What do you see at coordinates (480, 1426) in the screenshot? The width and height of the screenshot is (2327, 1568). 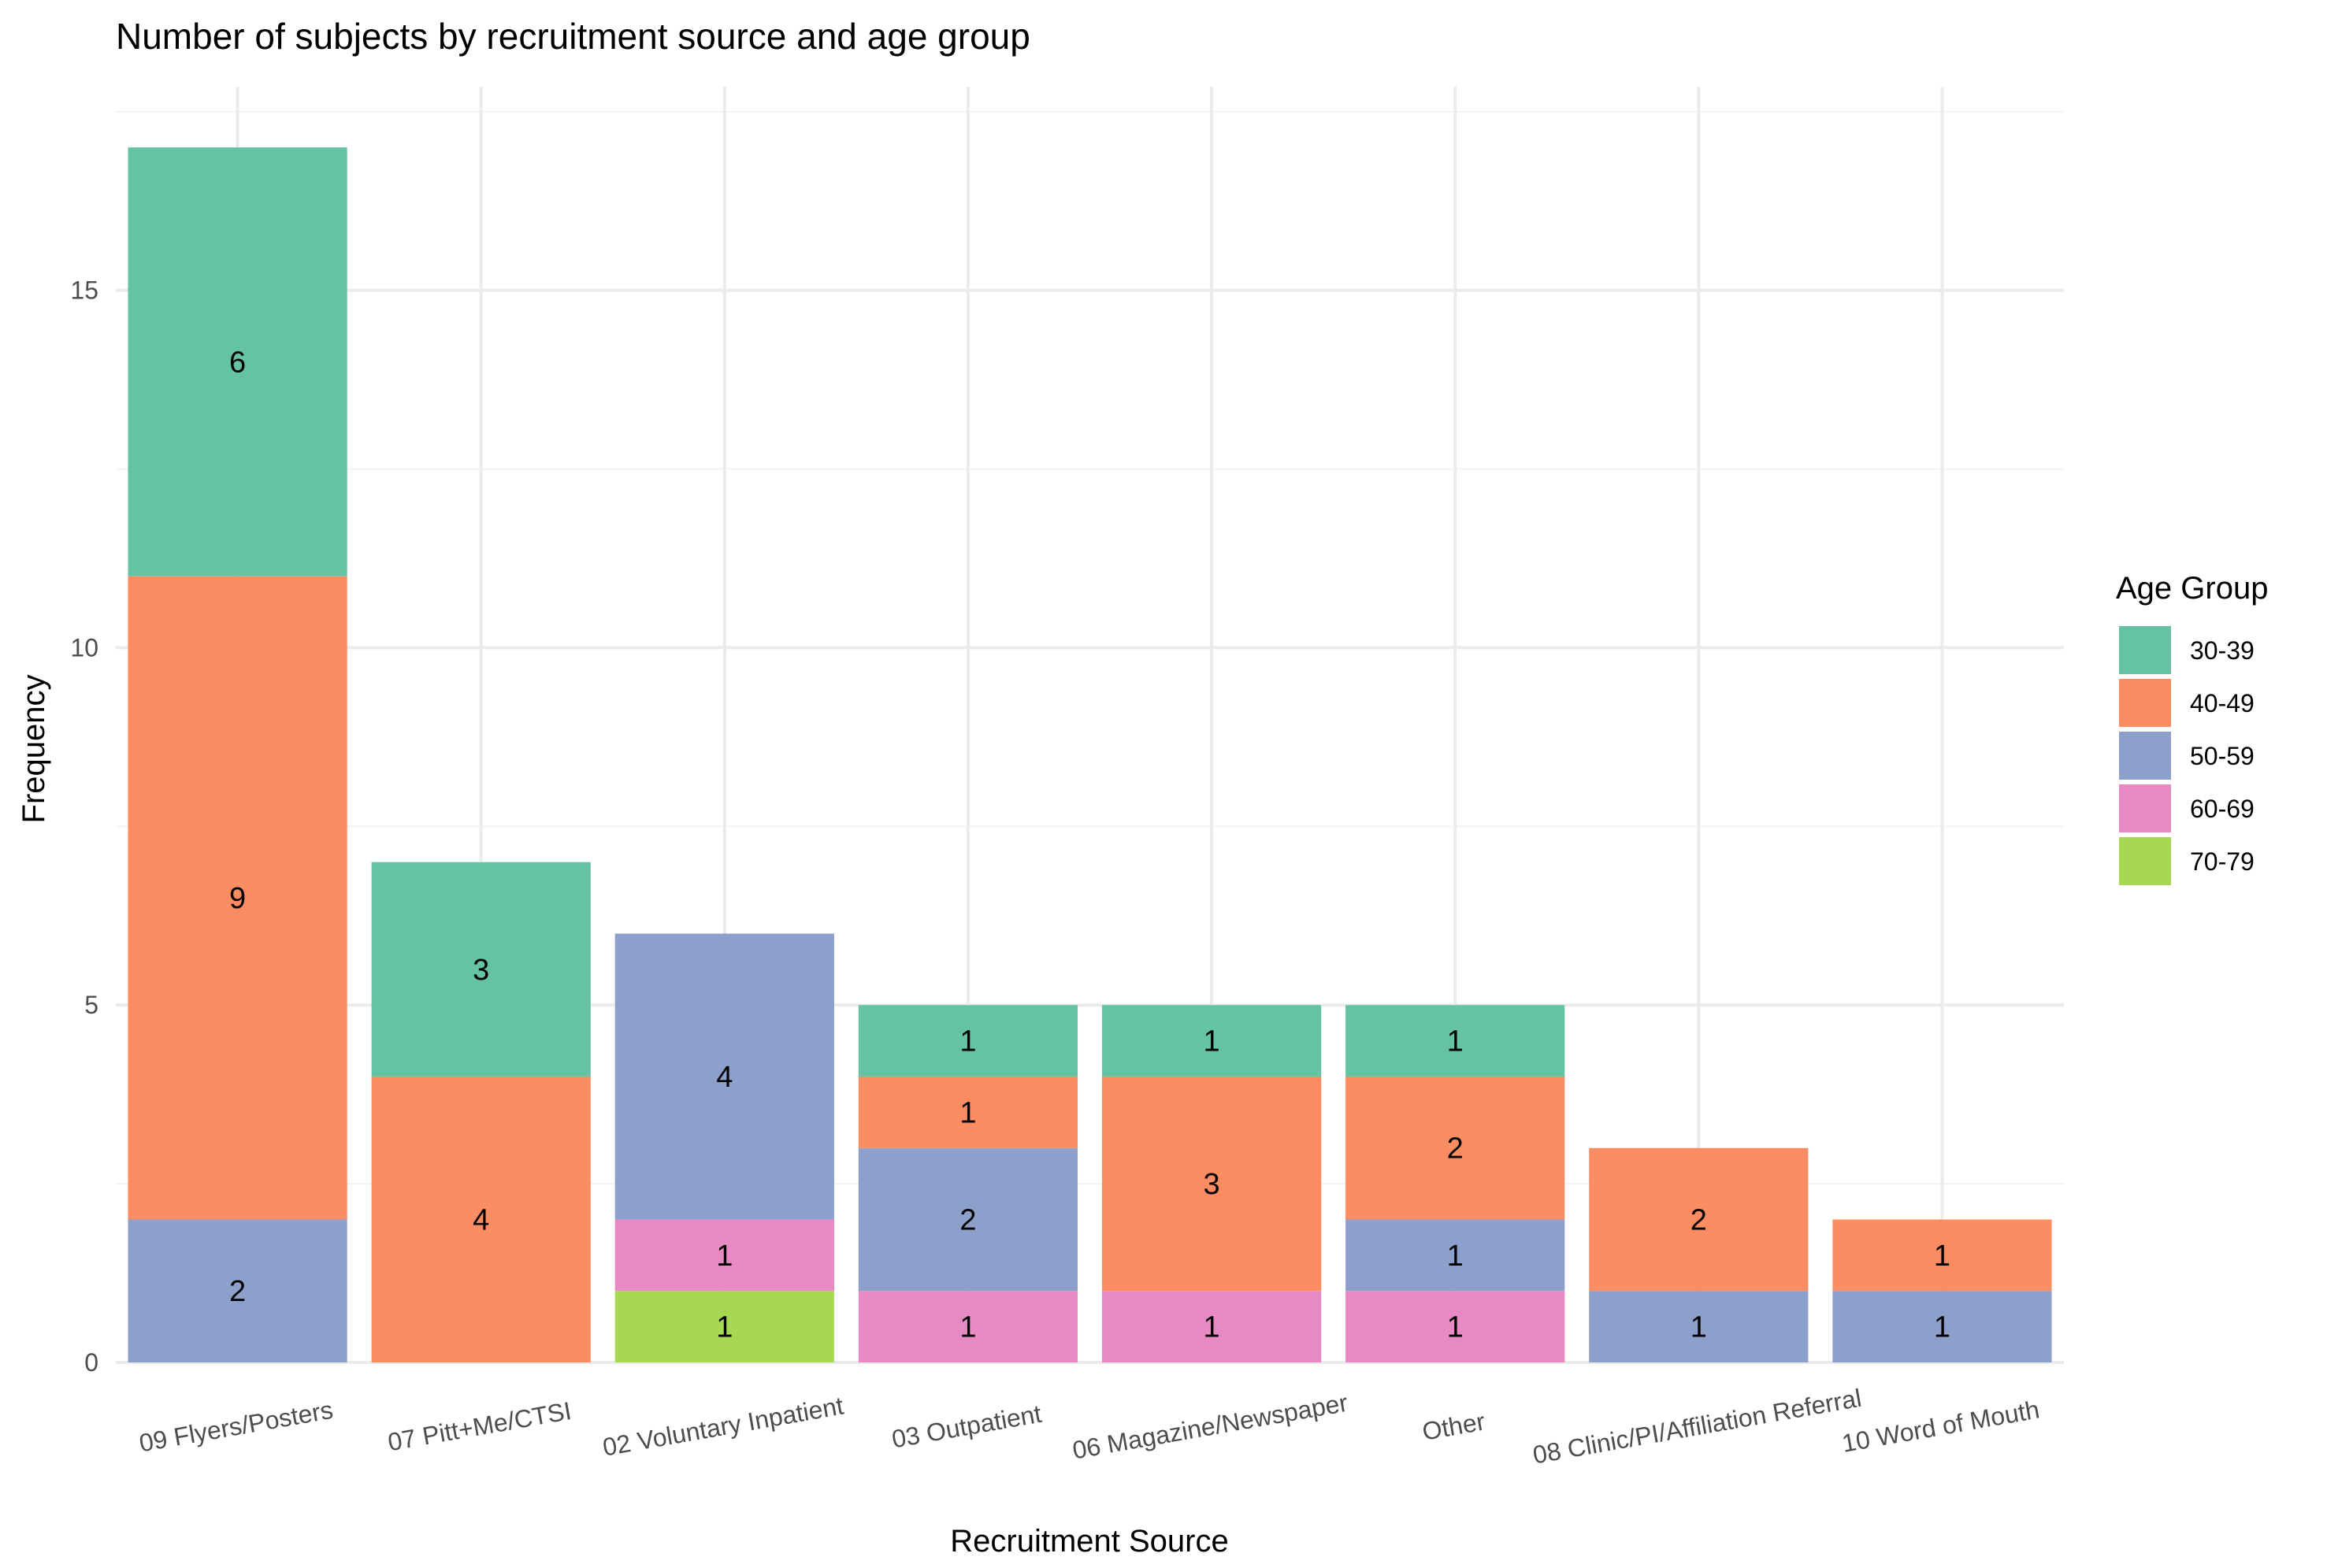 I see `x-tick-label: 07 Pitt+Me/CTSI` at bounding box center [480, 1426].